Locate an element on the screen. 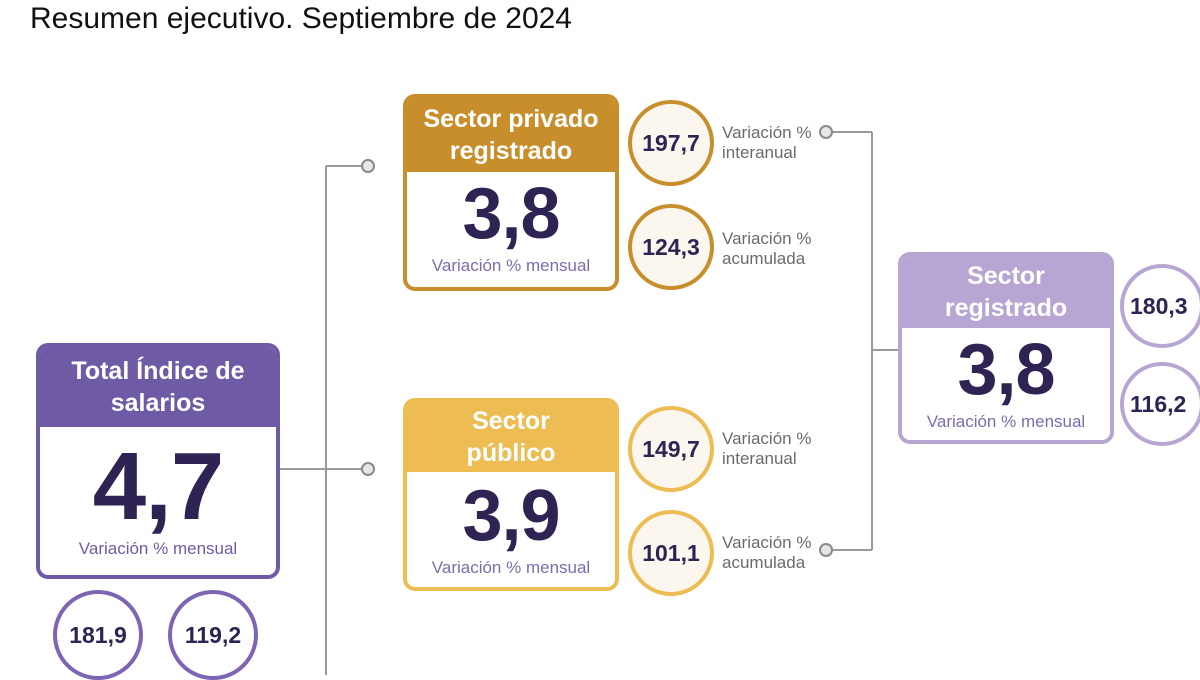 The width and height of the screenshot is (1200, 680). public-interanual-label: Variación % interanual is located at coordinates (767, 448).